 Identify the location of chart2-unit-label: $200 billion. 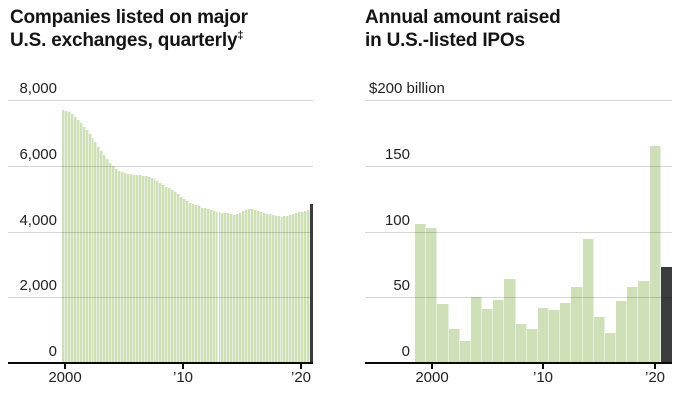
(407, 88).